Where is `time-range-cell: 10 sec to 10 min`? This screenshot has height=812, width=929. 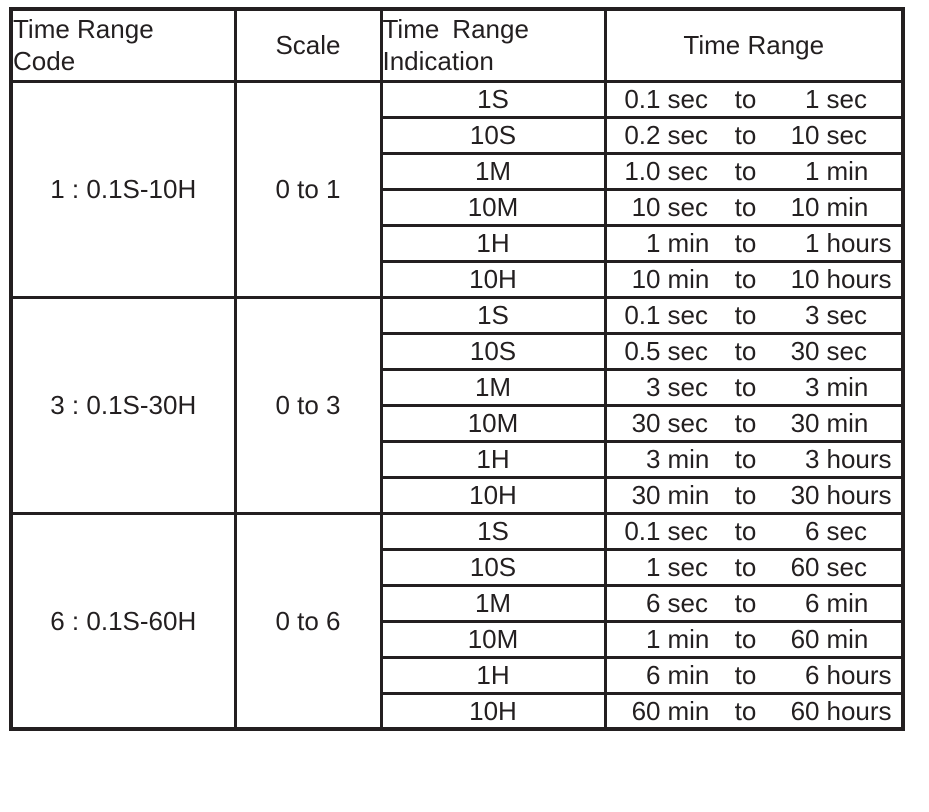
time-range-cell: 10 sec to 10 min is located at coordinates (754, 207).